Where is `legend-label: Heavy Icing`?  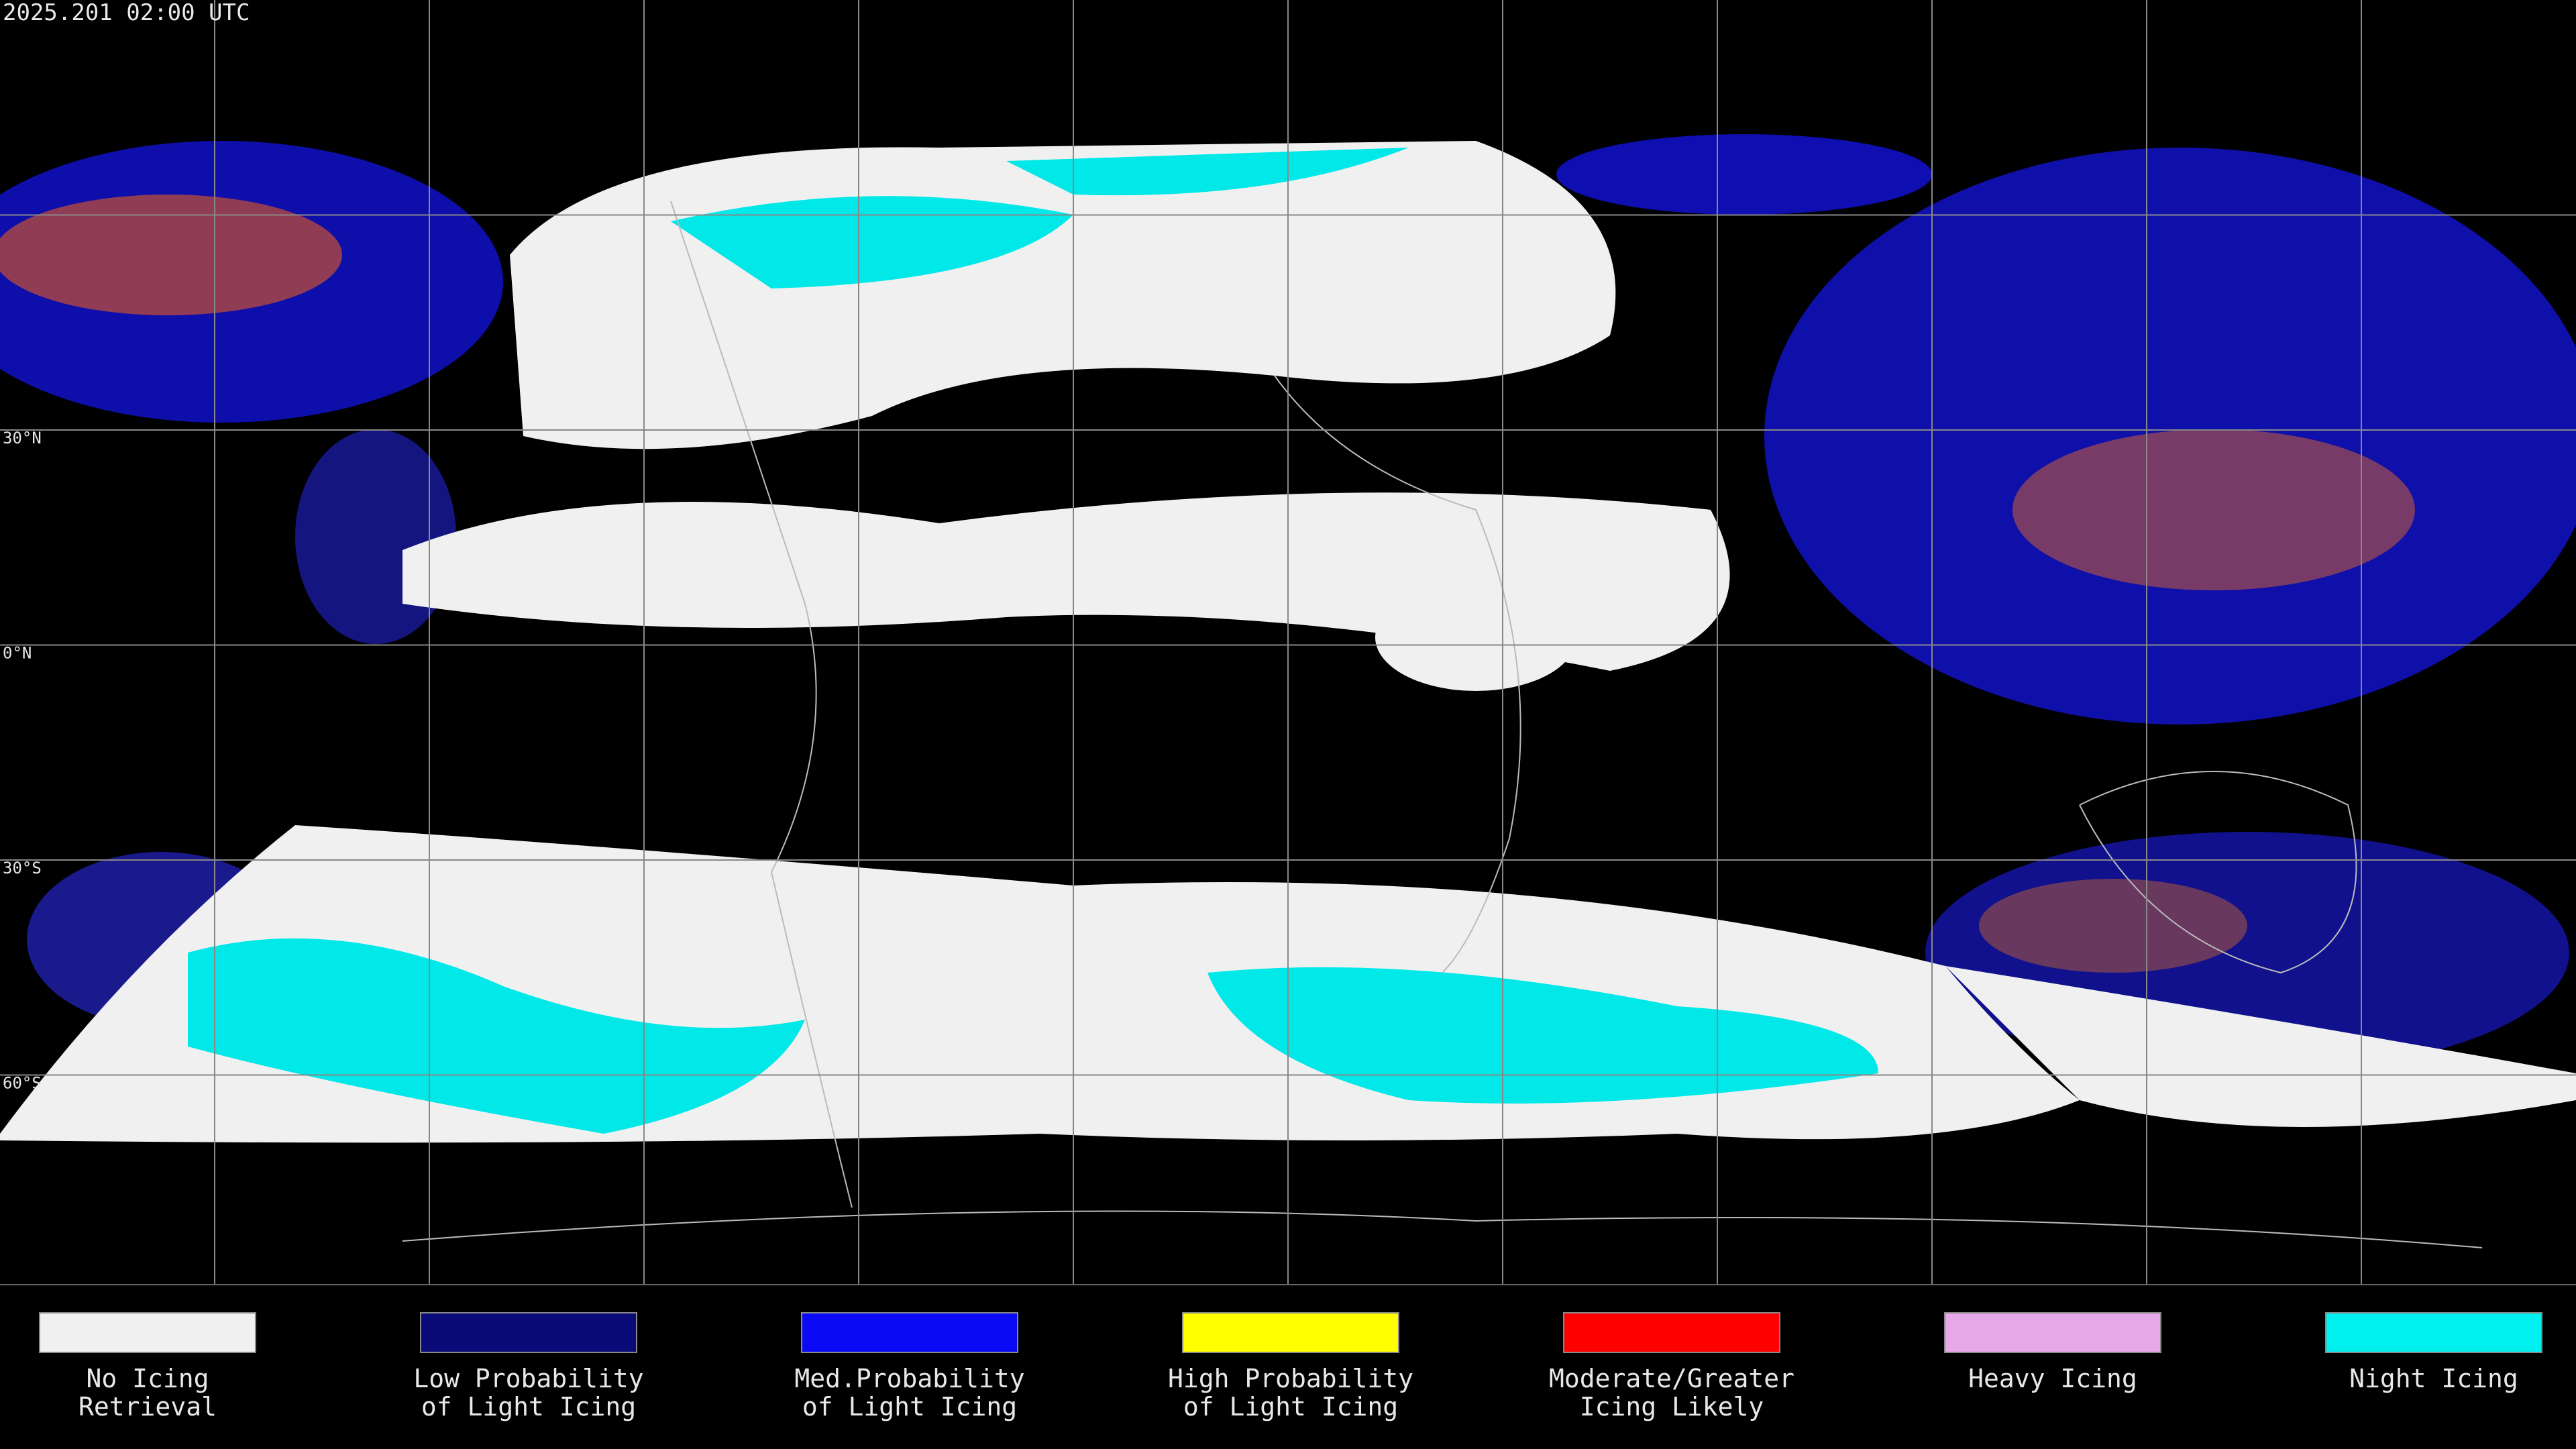 legend-label: Heavy Icing is located at coordinates (2052, 1378).